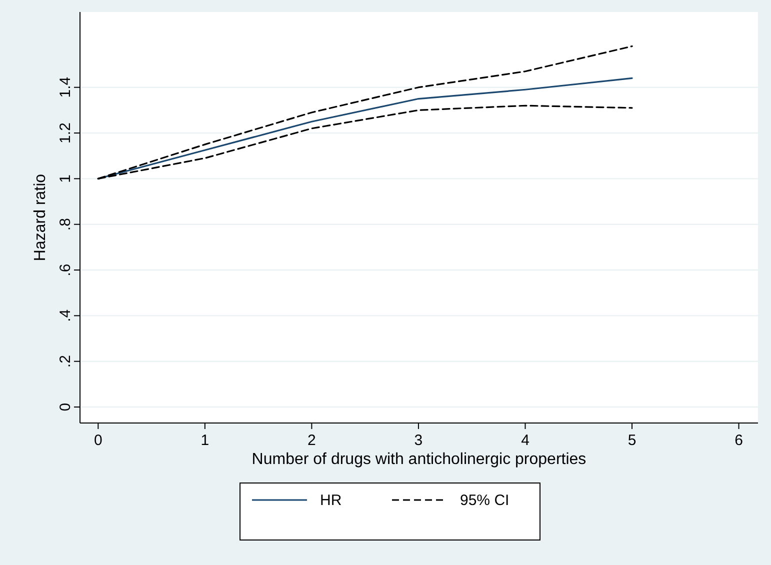 The width and height of the screenshot is (771, 565). Describe the element at coordinates (65, 87) in the screenshot. I see `y-tick-label: 1.4` at that location.